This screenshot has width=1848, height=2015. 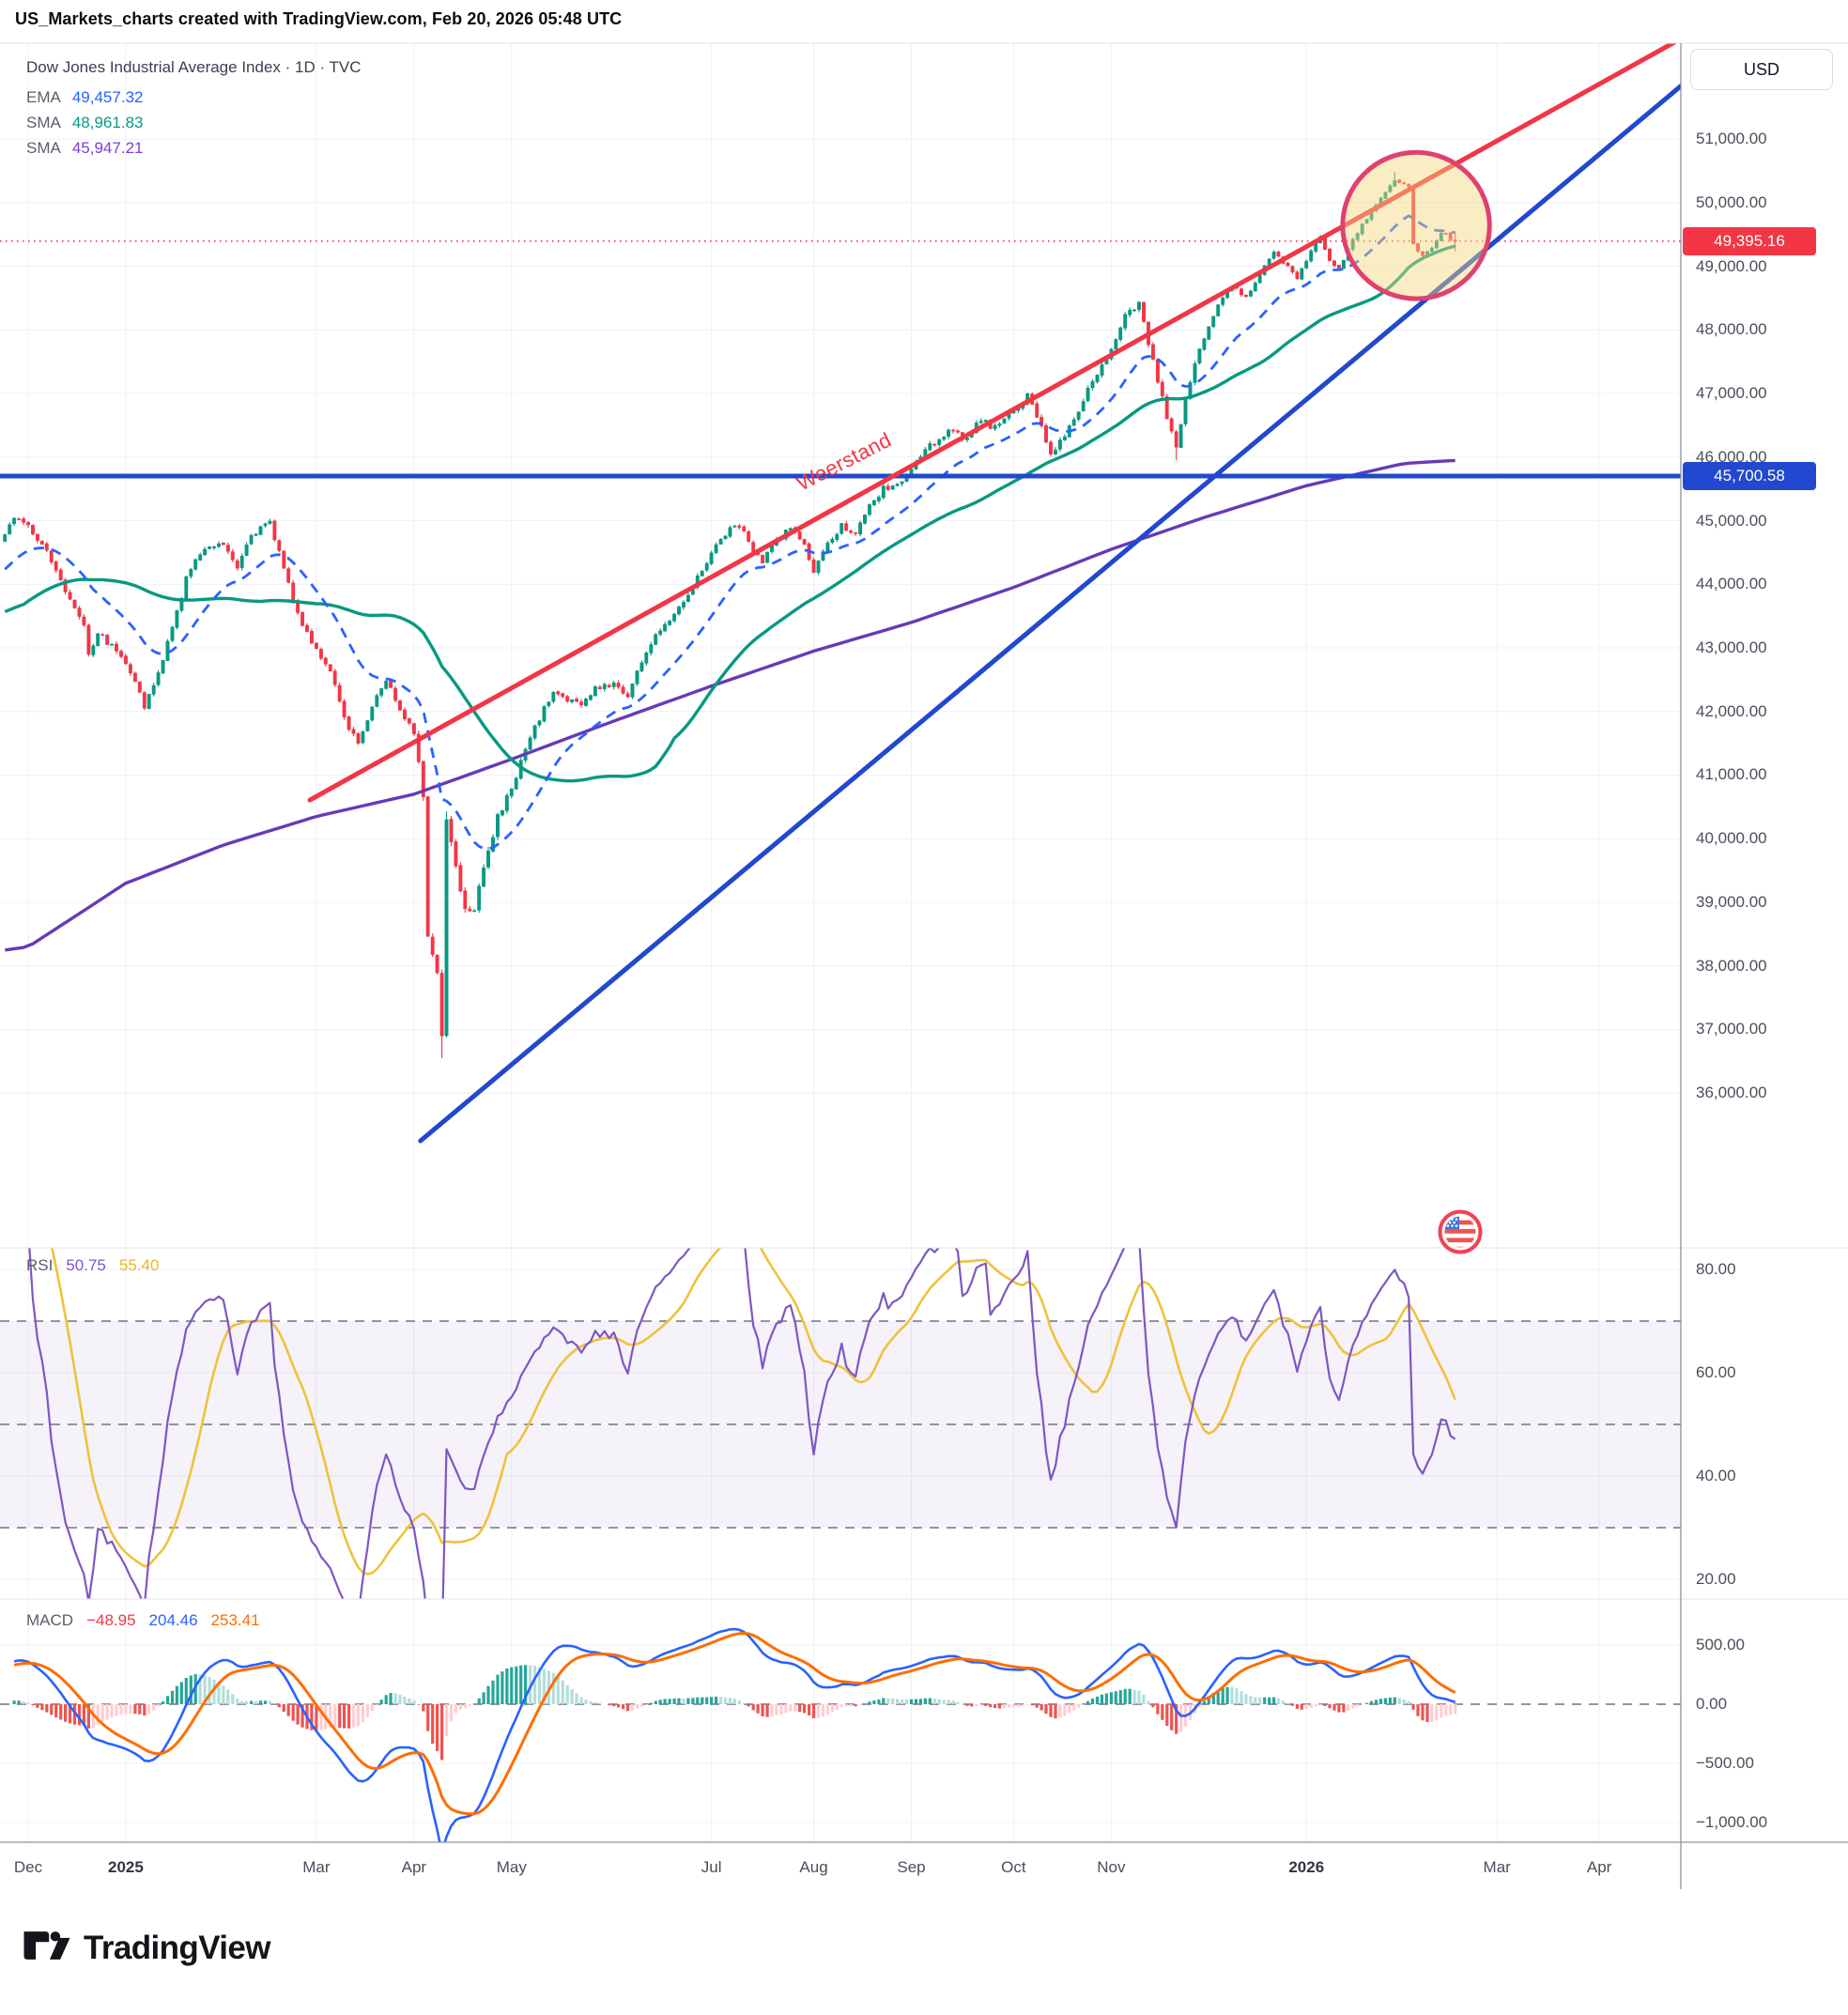 I want to click on macd-signal-value: 253.41, so click(x=235, y=1620).